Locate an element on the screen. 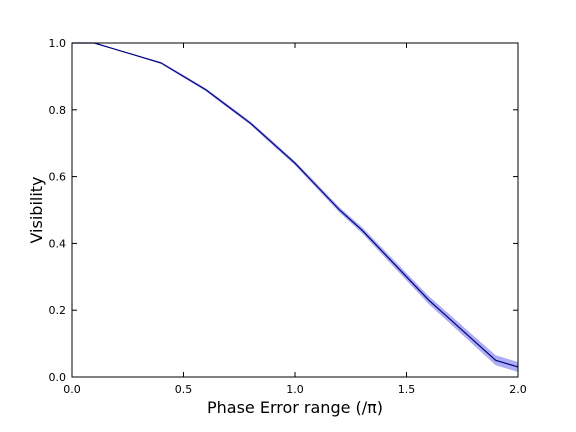 This screenshot has width=576, height=432. x-tick-label: 0.5 is located at coordinates (184, 389).